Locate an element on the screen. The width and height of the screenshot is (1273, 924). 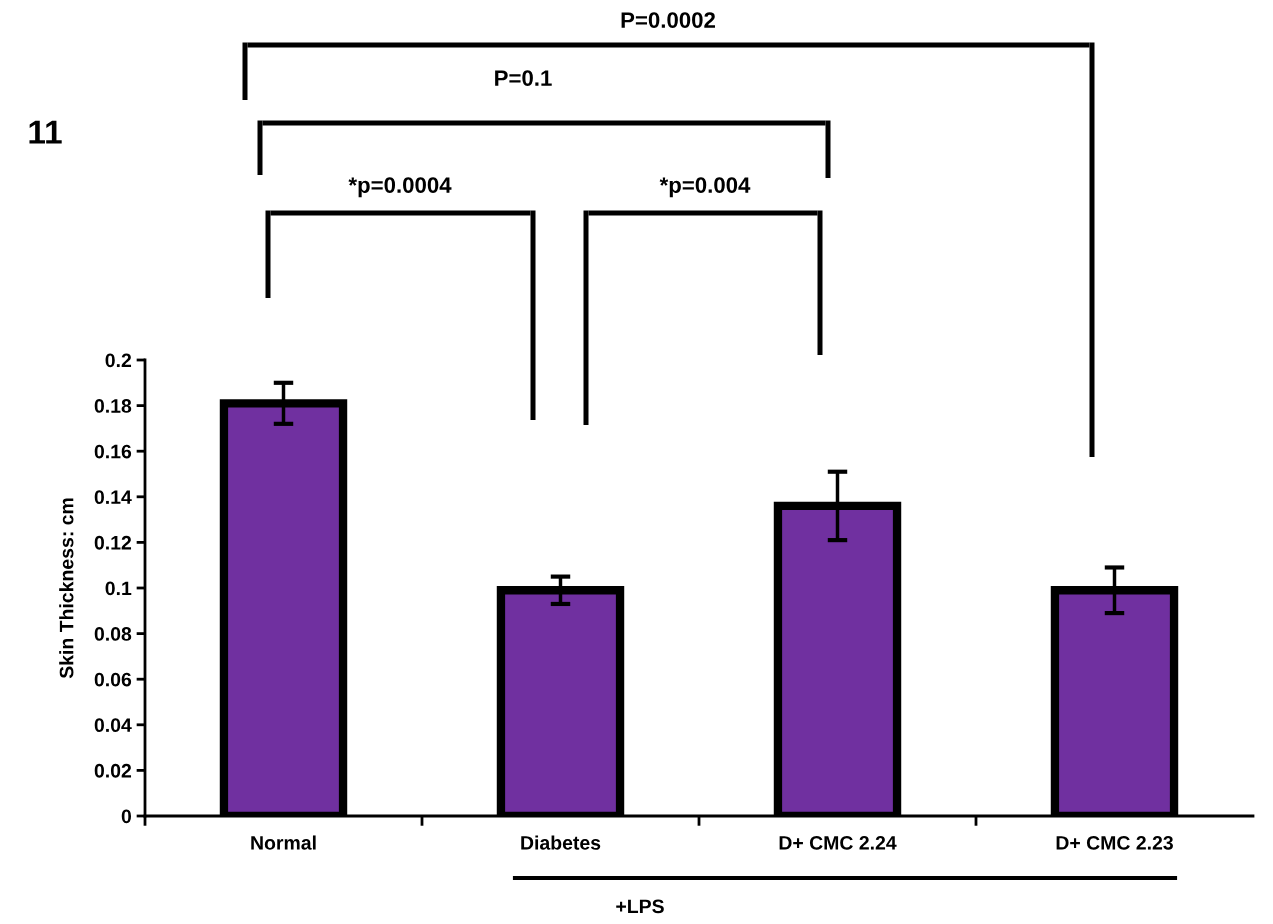
y-tick-label: 0.02 is located at coordinates (113, 770).